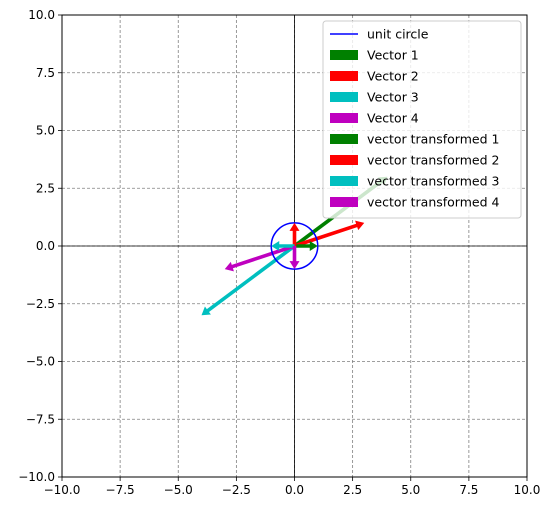 This screenshot has height=515, width=552. What do you see at coordinates (62, 490) in the screenshot?
I see `x-tick-label: −10.0` at bounding box center [62, 490].